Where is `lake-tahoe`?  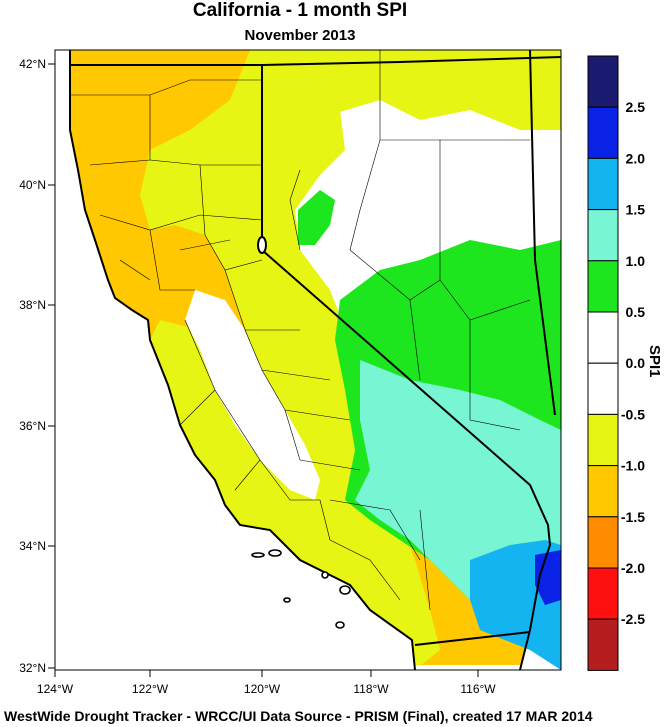 lake-tahoe is located at coordinates (262, 245).